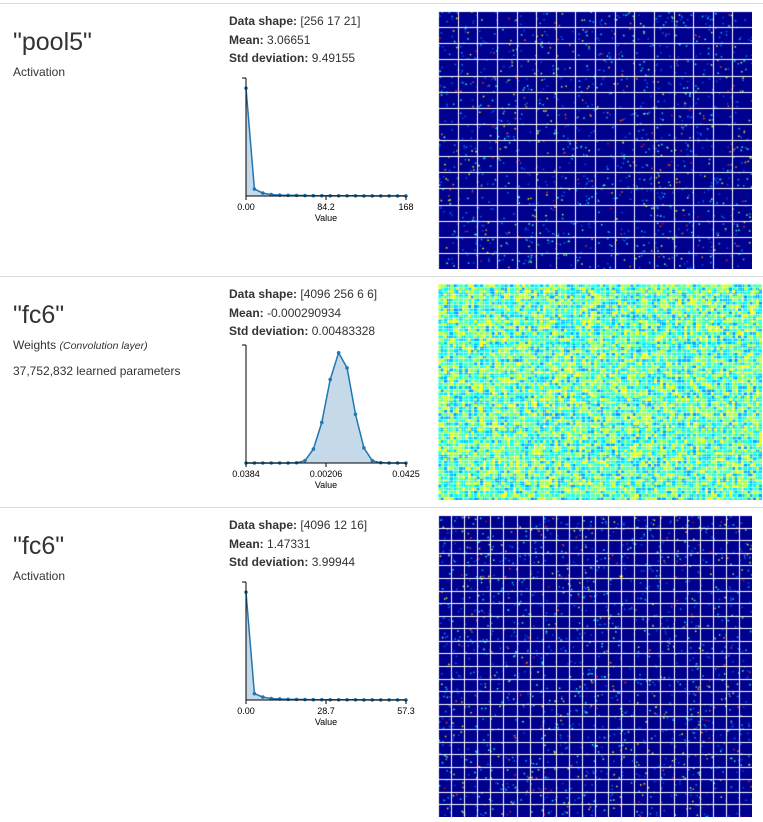 The height and width of the screenshot is (822, 763). I want to click on activation-grid-canvas, so click(595, 140).